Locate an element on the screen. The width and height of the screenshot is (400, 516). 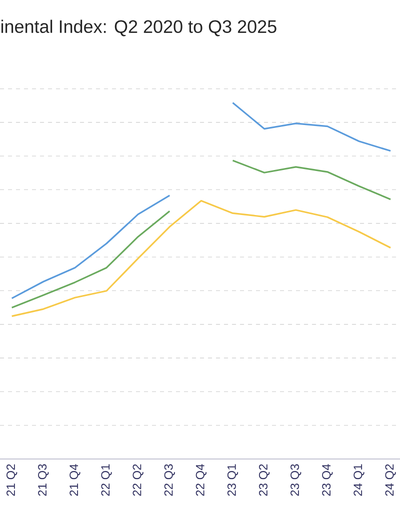
x-tick-label: 23 Q1 is located at coordinates (232, 480).